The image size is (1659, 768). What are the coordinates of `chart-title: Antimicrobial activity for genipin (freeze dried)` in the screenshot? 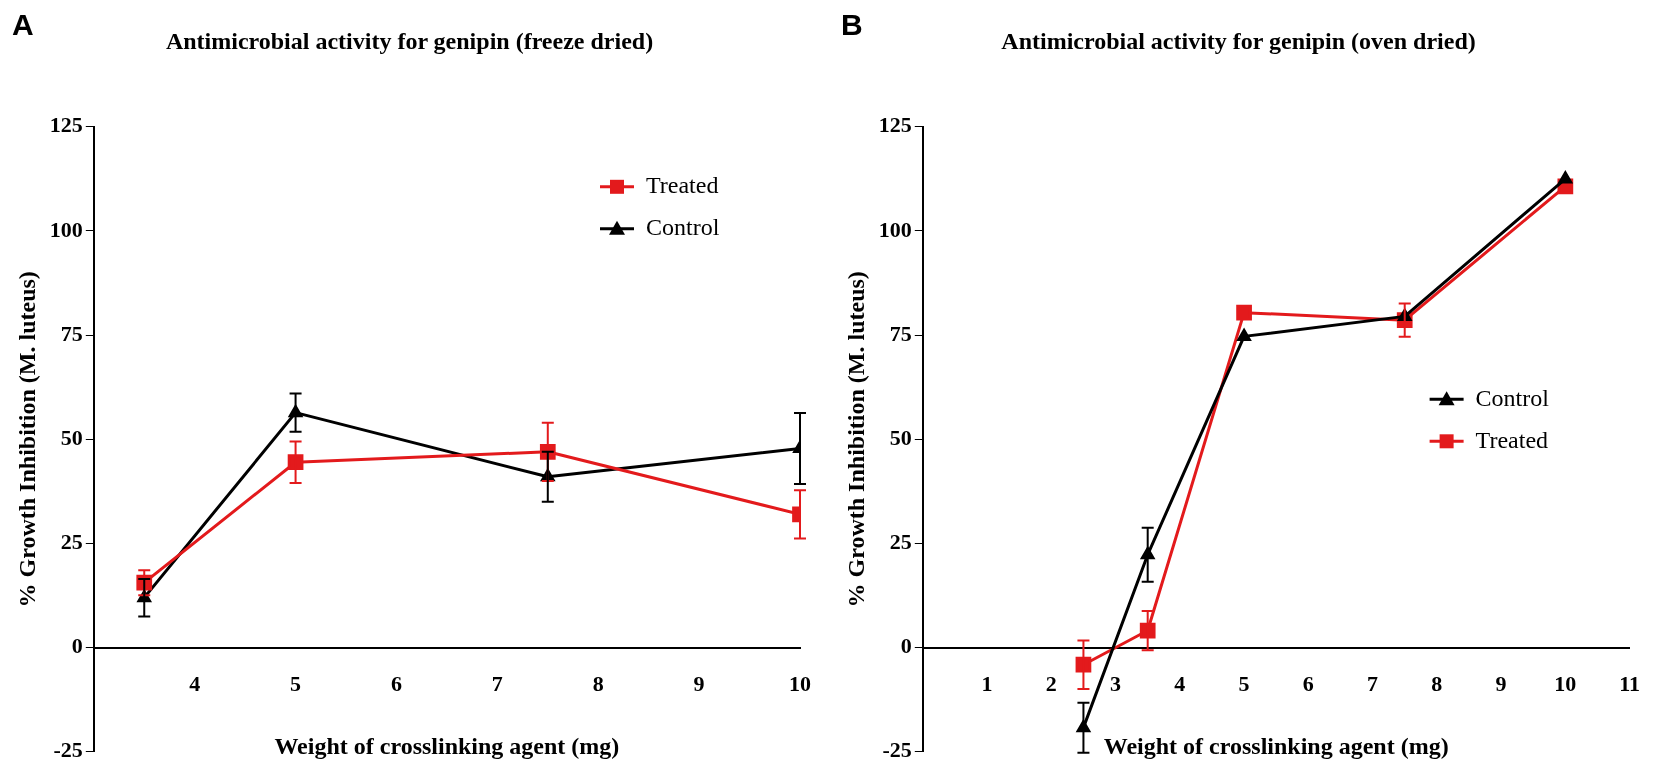 It's located at (409, 40).